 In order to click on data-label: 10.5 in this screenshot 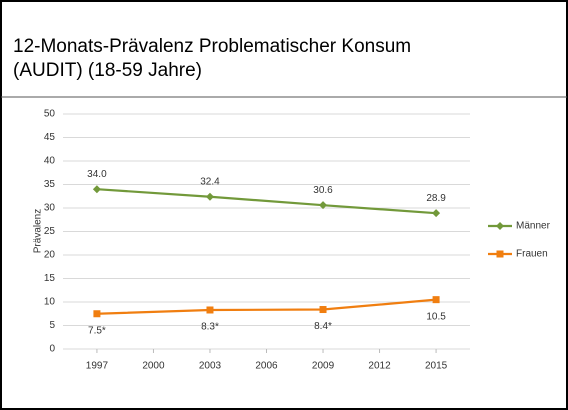, I will do `click(436, 316)`.